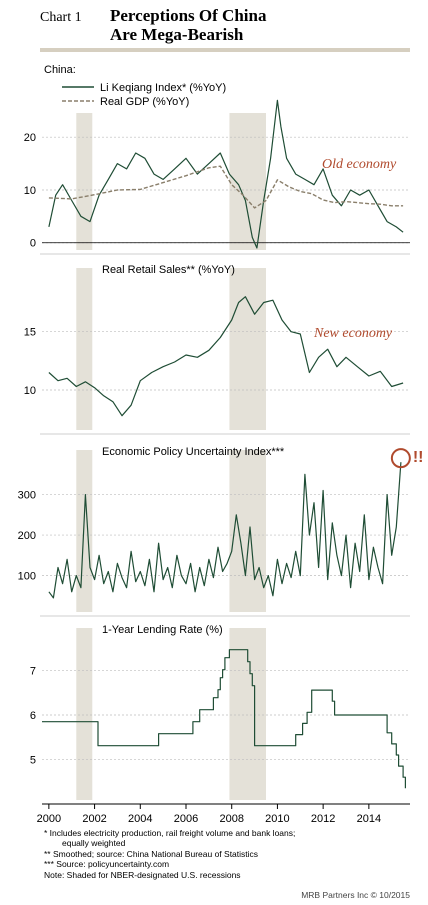  What do you see at coordinates (193, 452) in the screenshot?
I see `panel-title: Economic Policy Uncertainty Index***` at bounding box center [193, 452].